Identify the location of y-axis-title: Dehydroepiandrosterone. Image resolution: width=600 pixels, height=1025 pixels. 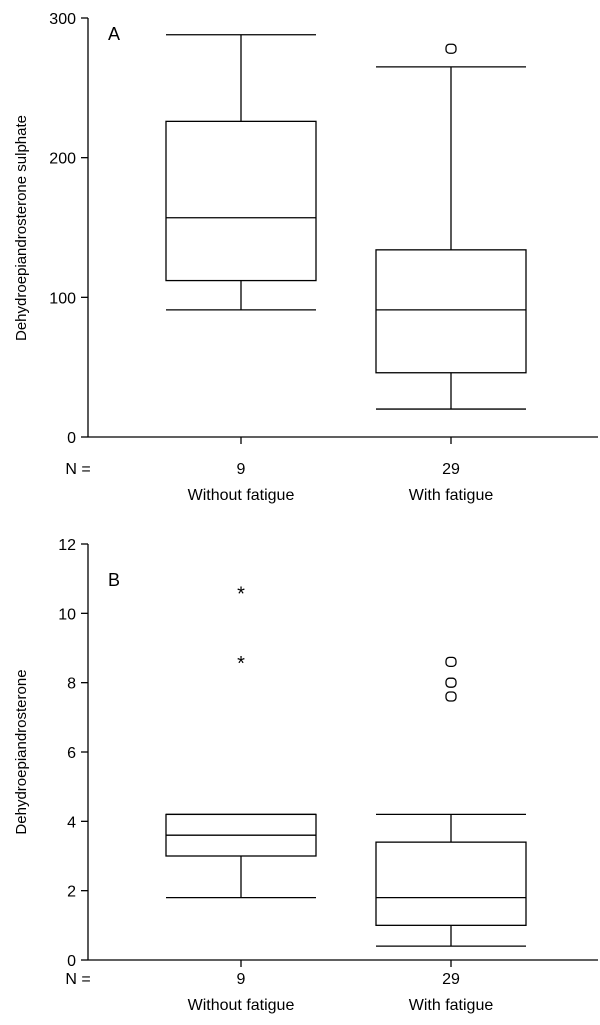
(21, 751).